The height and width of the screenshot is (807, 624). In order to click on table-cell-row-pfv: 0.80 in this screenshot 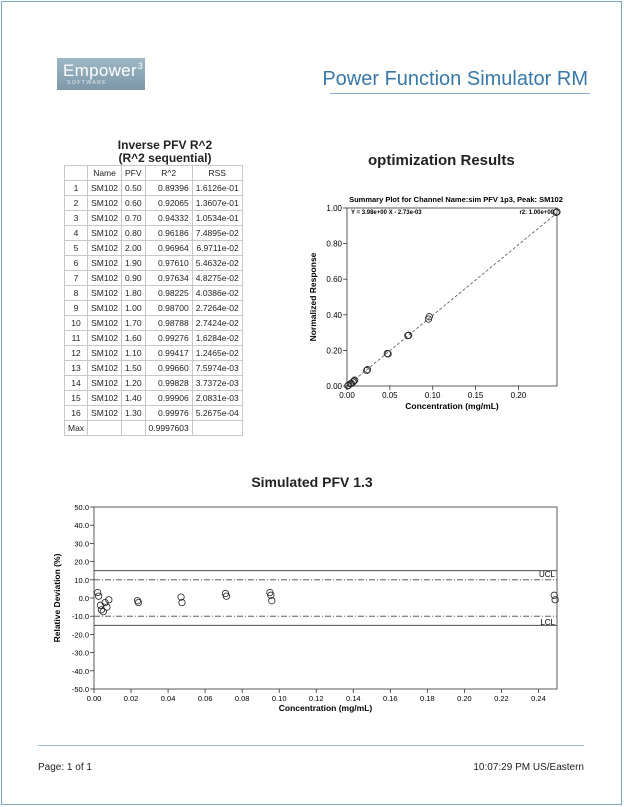, I will do `click(133, 233)`.